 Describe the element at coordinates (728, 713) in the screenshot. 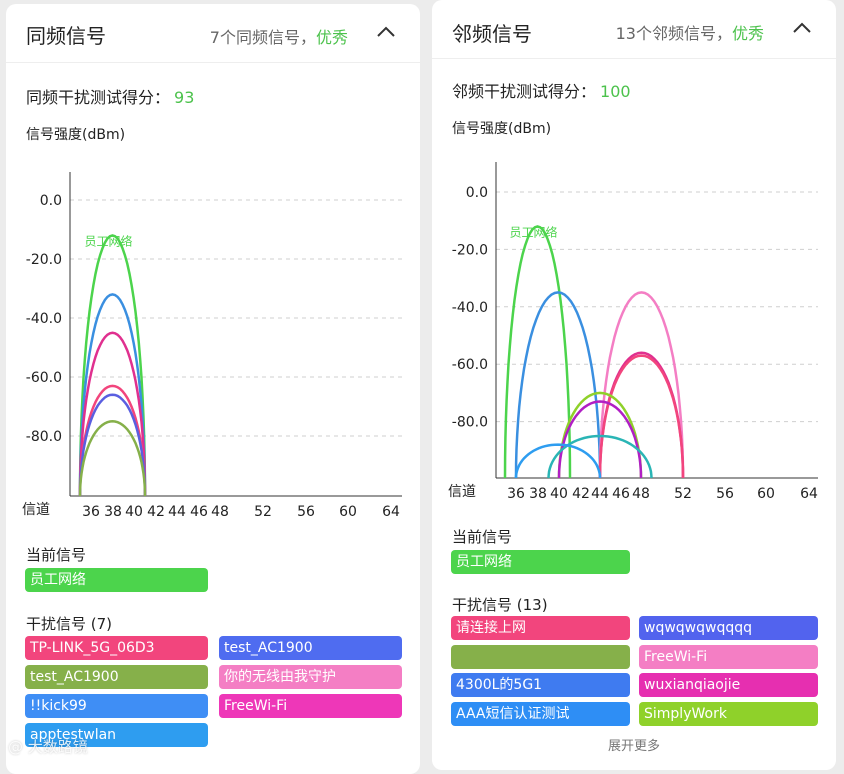

I see `interference-tag: SimplyWork` at that location.